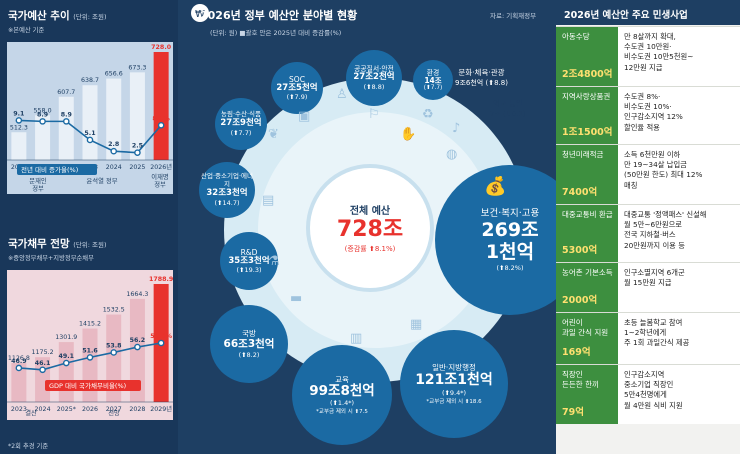  What do you see at coordinates (297, 79) in the screenshot?
I see `soc-name: SOC` at bounding box center [297, 79].